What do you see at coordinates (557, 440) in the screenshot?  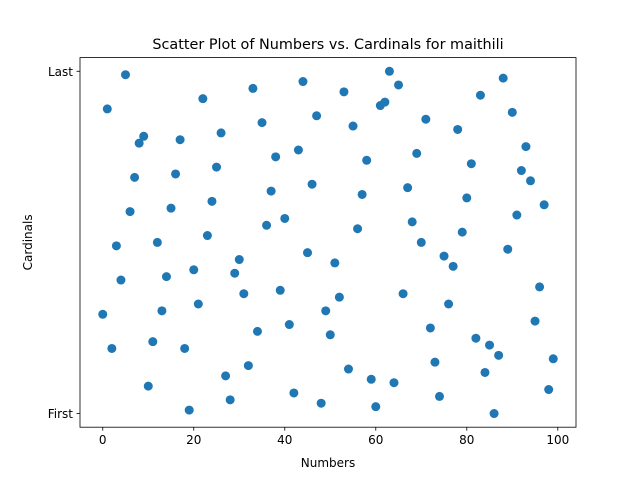 I see `x-tick-label: 100` at bounding box center [557, 440].